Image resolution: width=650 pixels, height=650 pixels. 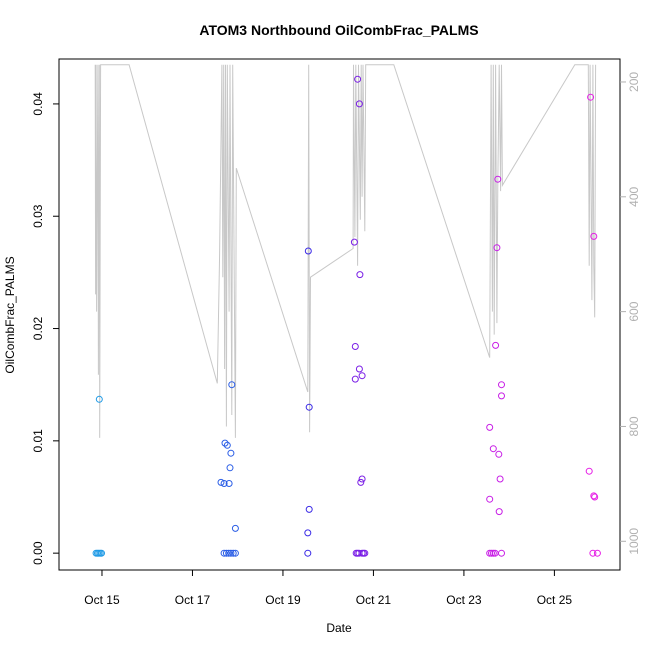 What do you see at coordinates (38, 329) in the screenshot?
I see `y-tick-label: 0.02` at bounding box center [38, 329].